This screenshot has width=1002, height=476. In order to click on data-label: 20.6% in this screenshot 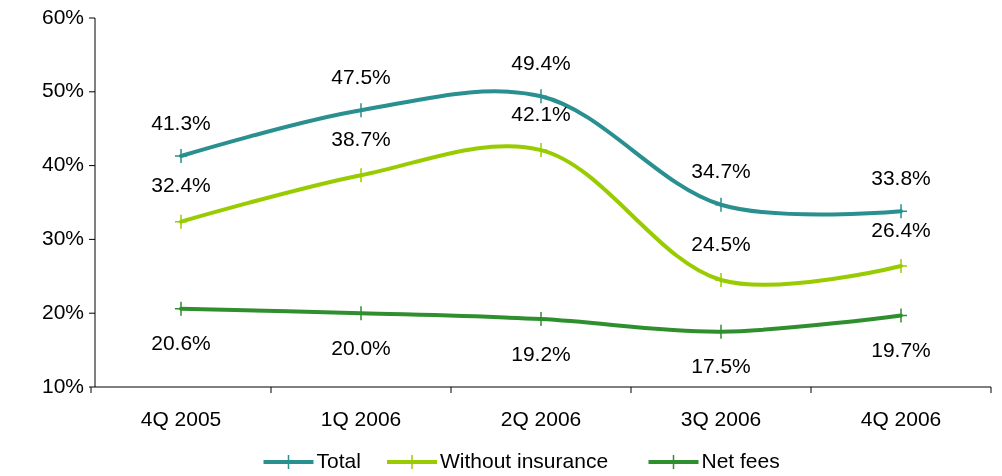, I will do `click(181, 343)`.